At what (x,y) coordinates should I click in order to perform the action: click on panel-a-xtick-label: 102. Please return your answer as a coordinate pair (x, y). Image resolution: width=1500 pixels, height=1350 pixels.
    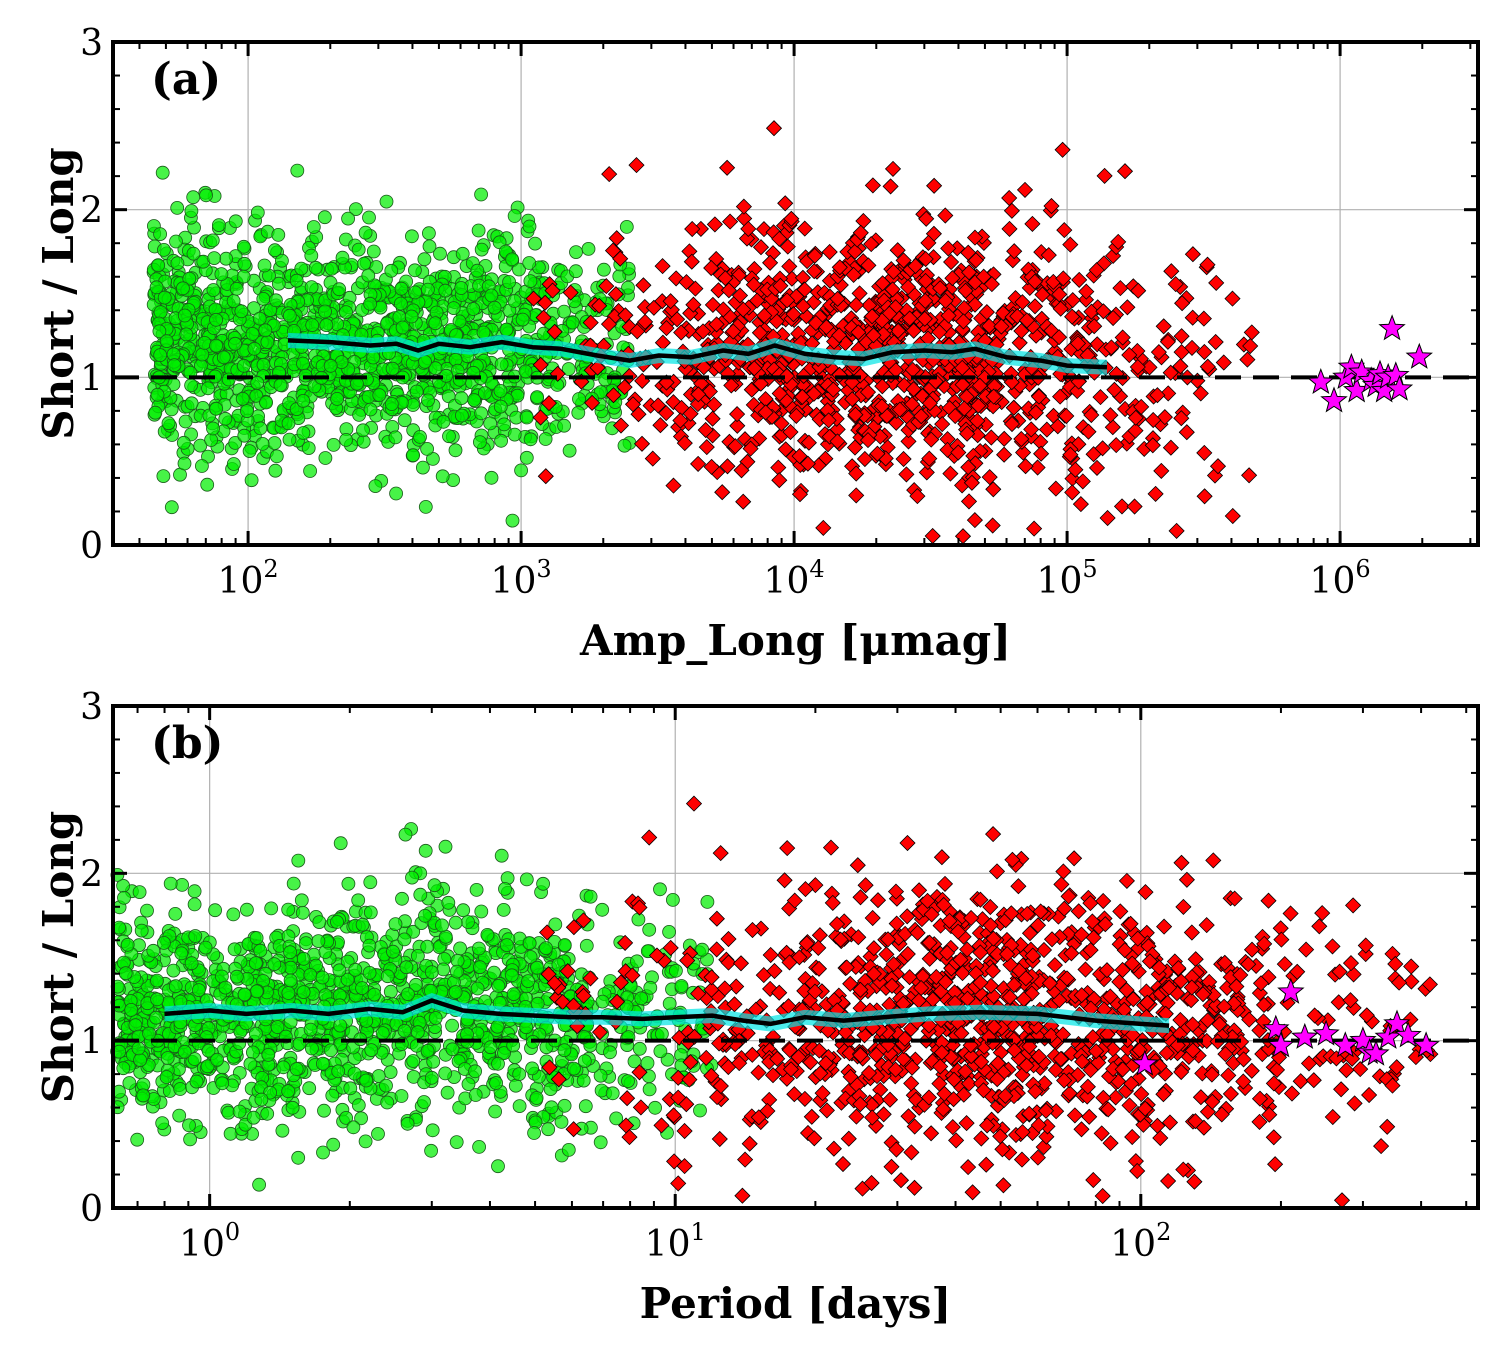
    Looking at the image, I should click on (248, 578).